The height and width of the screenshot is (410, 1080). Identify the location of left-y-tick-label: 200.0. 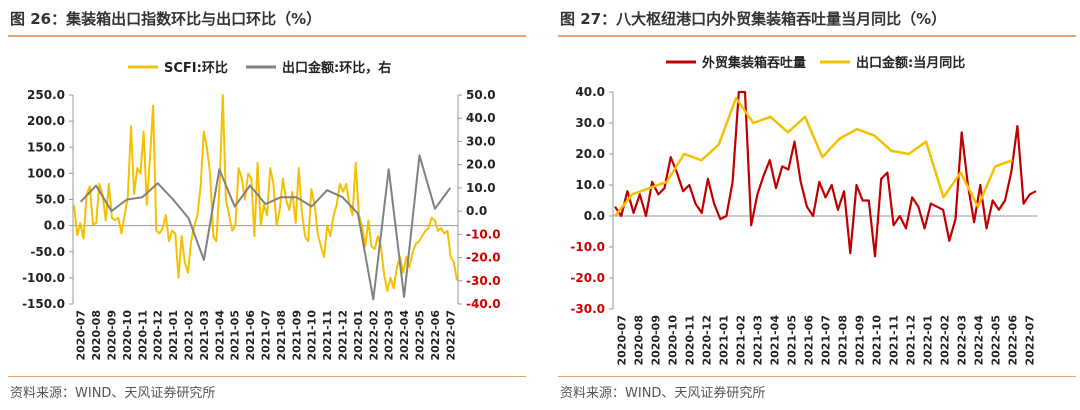
(46, 121).